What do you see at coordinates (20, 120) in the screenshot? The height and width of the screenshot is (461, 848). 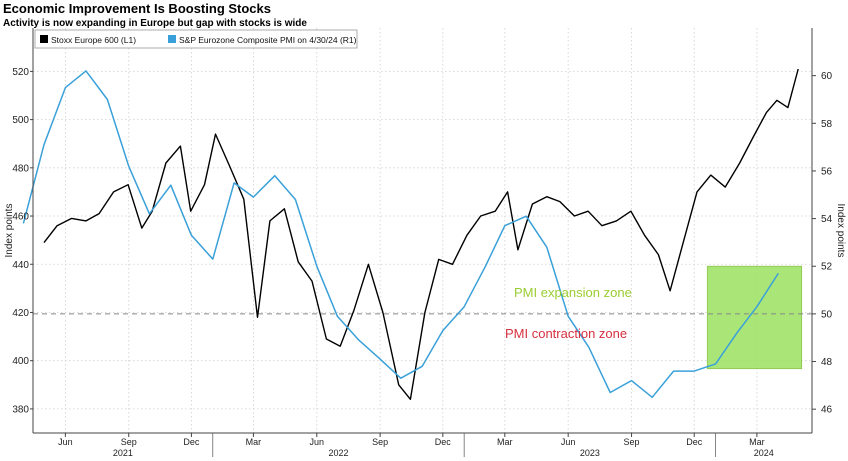 I see `left-tick-label: 500` at bounding box center [20, 120].